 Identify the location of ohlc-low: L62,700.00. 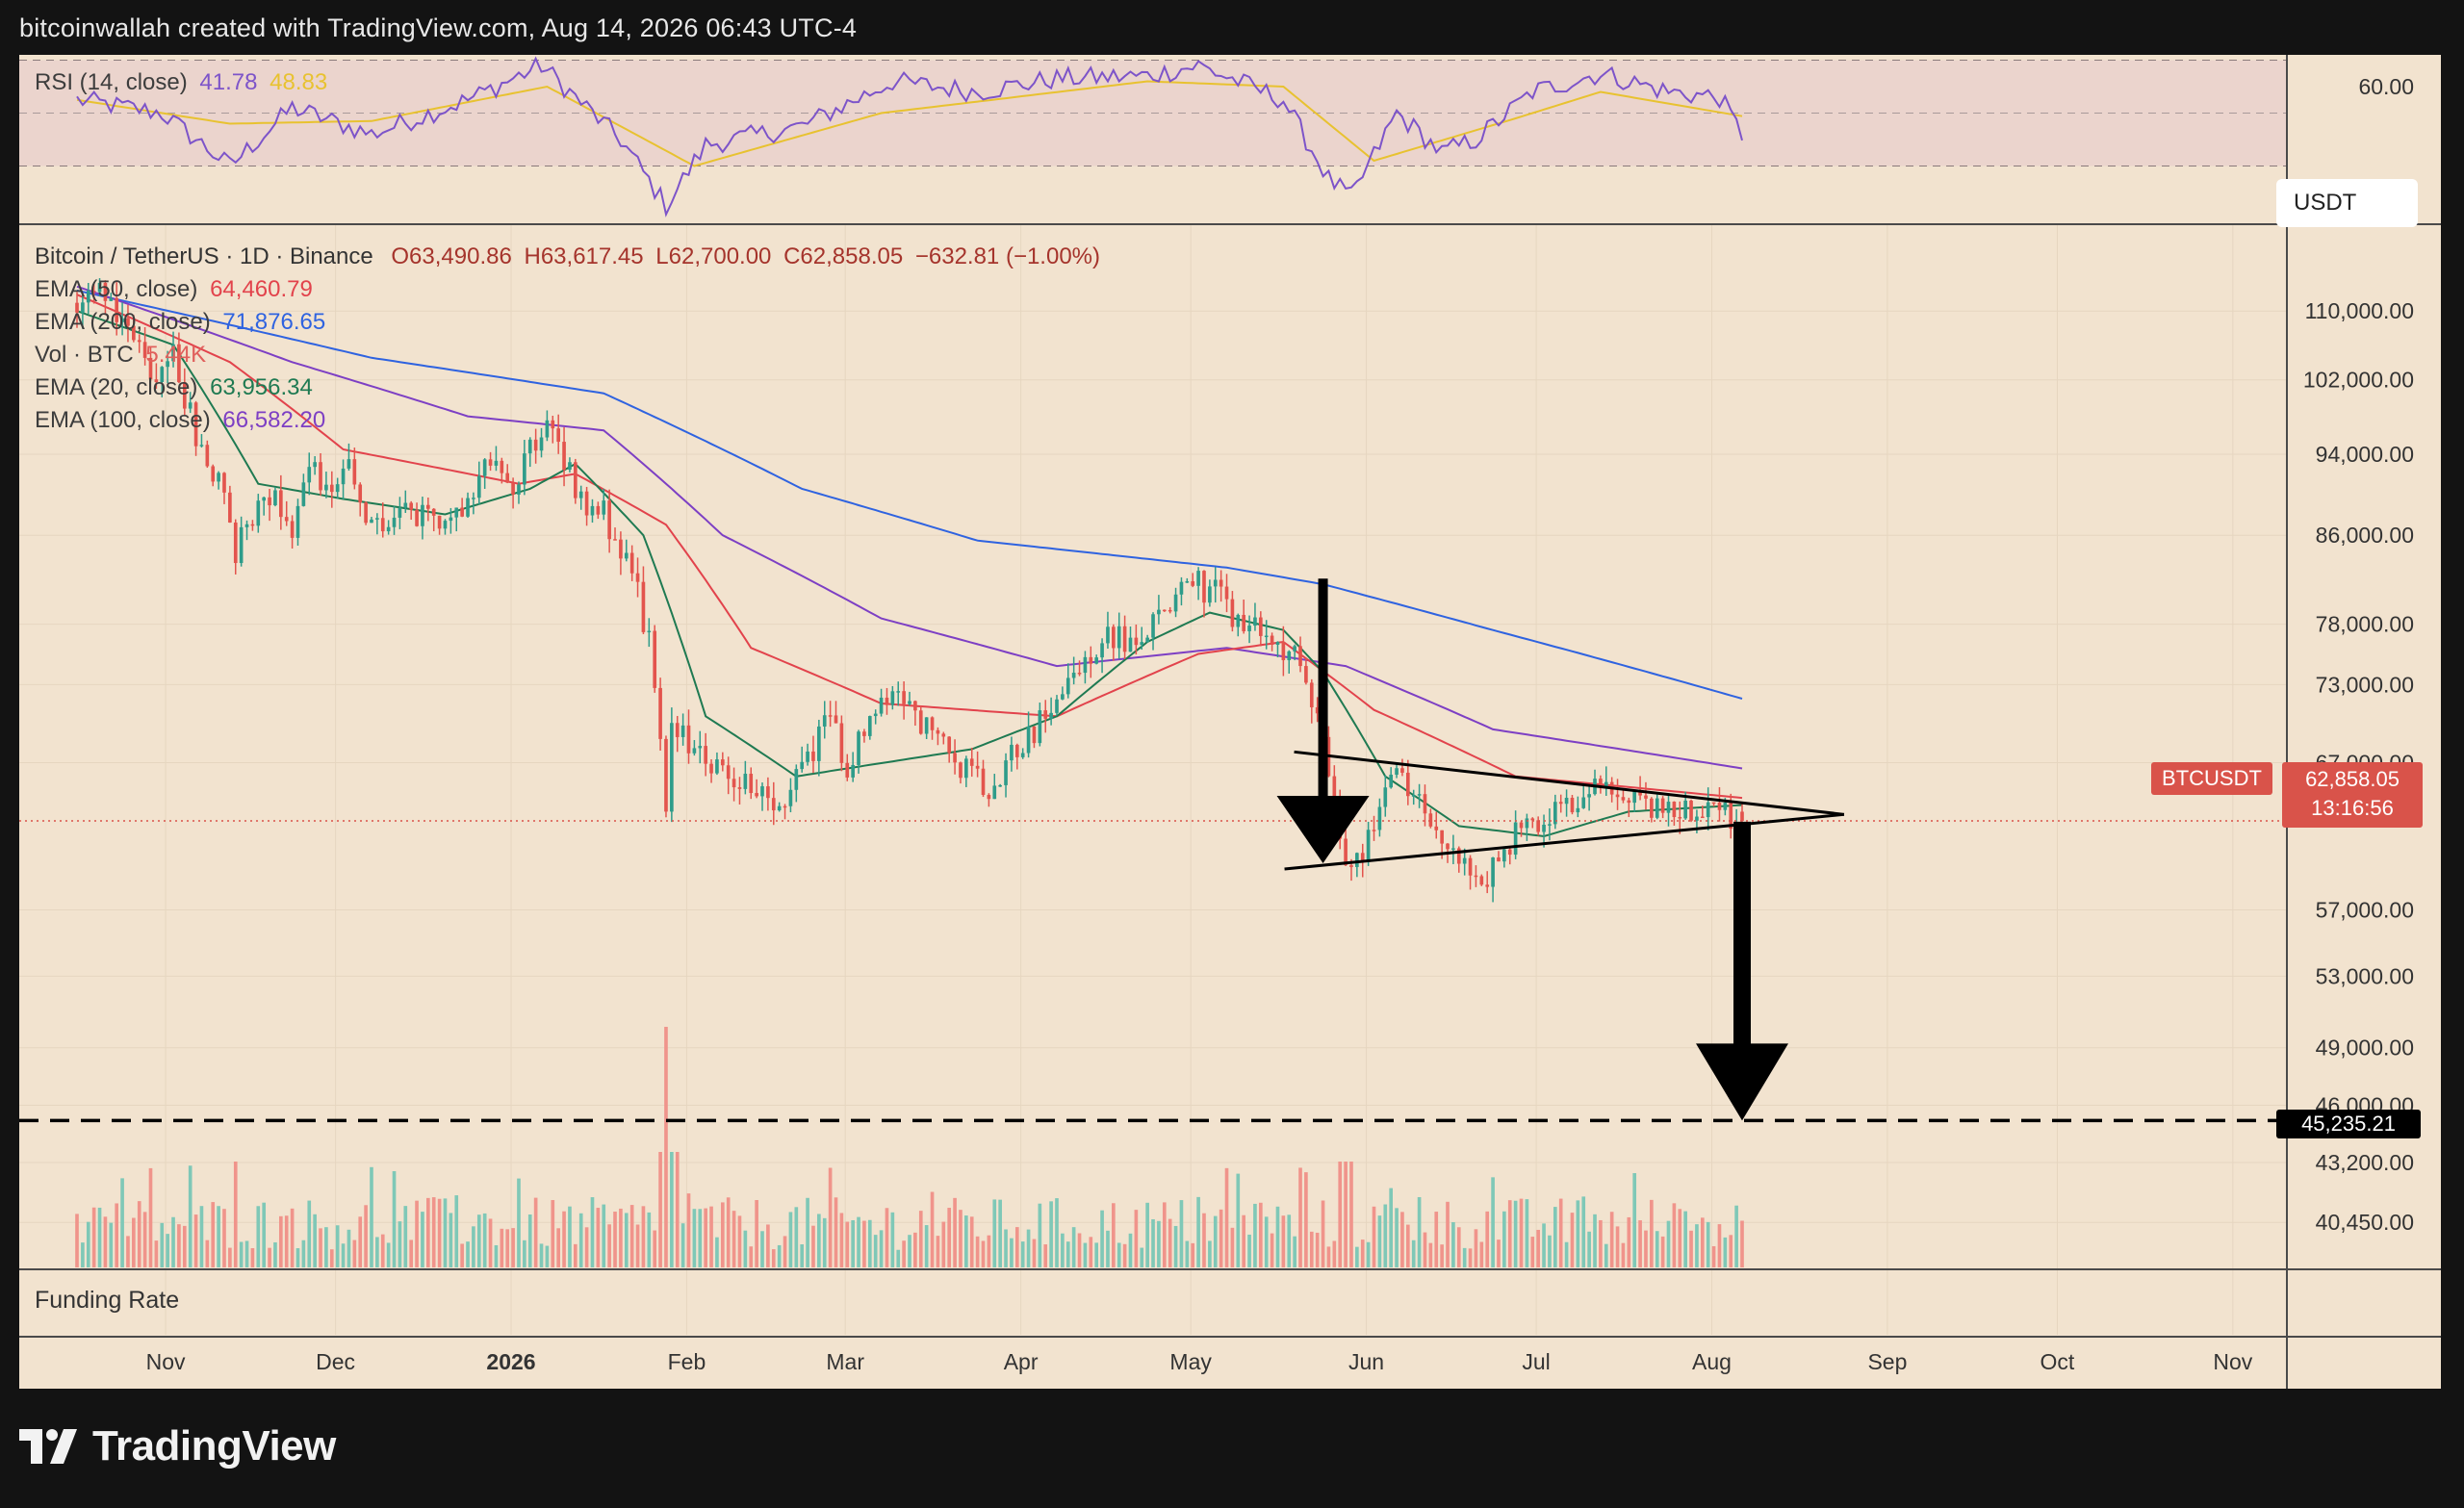
(713, 256).